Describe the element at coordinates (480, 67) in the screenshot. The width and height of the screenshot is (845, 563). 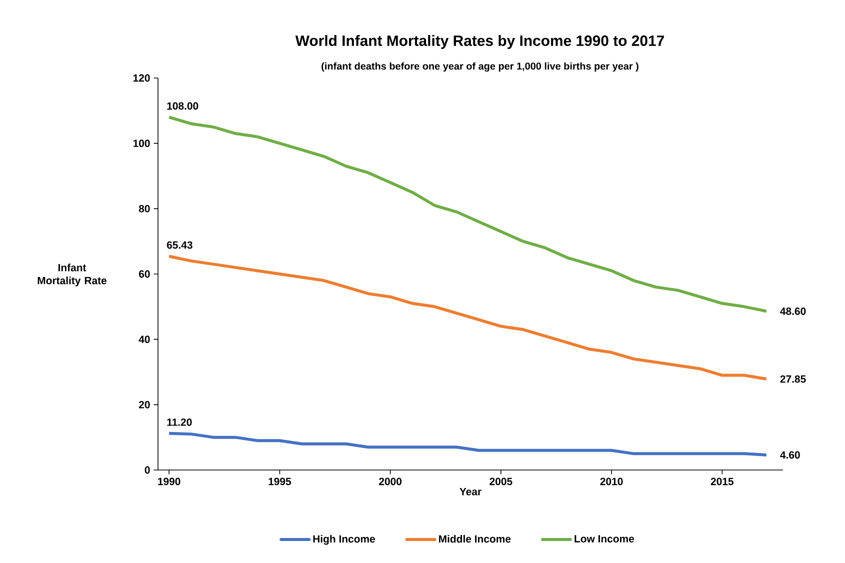
I see `chart-subtitle: (infant deaths before one year of age per 1,000 live births per year )` at that location.